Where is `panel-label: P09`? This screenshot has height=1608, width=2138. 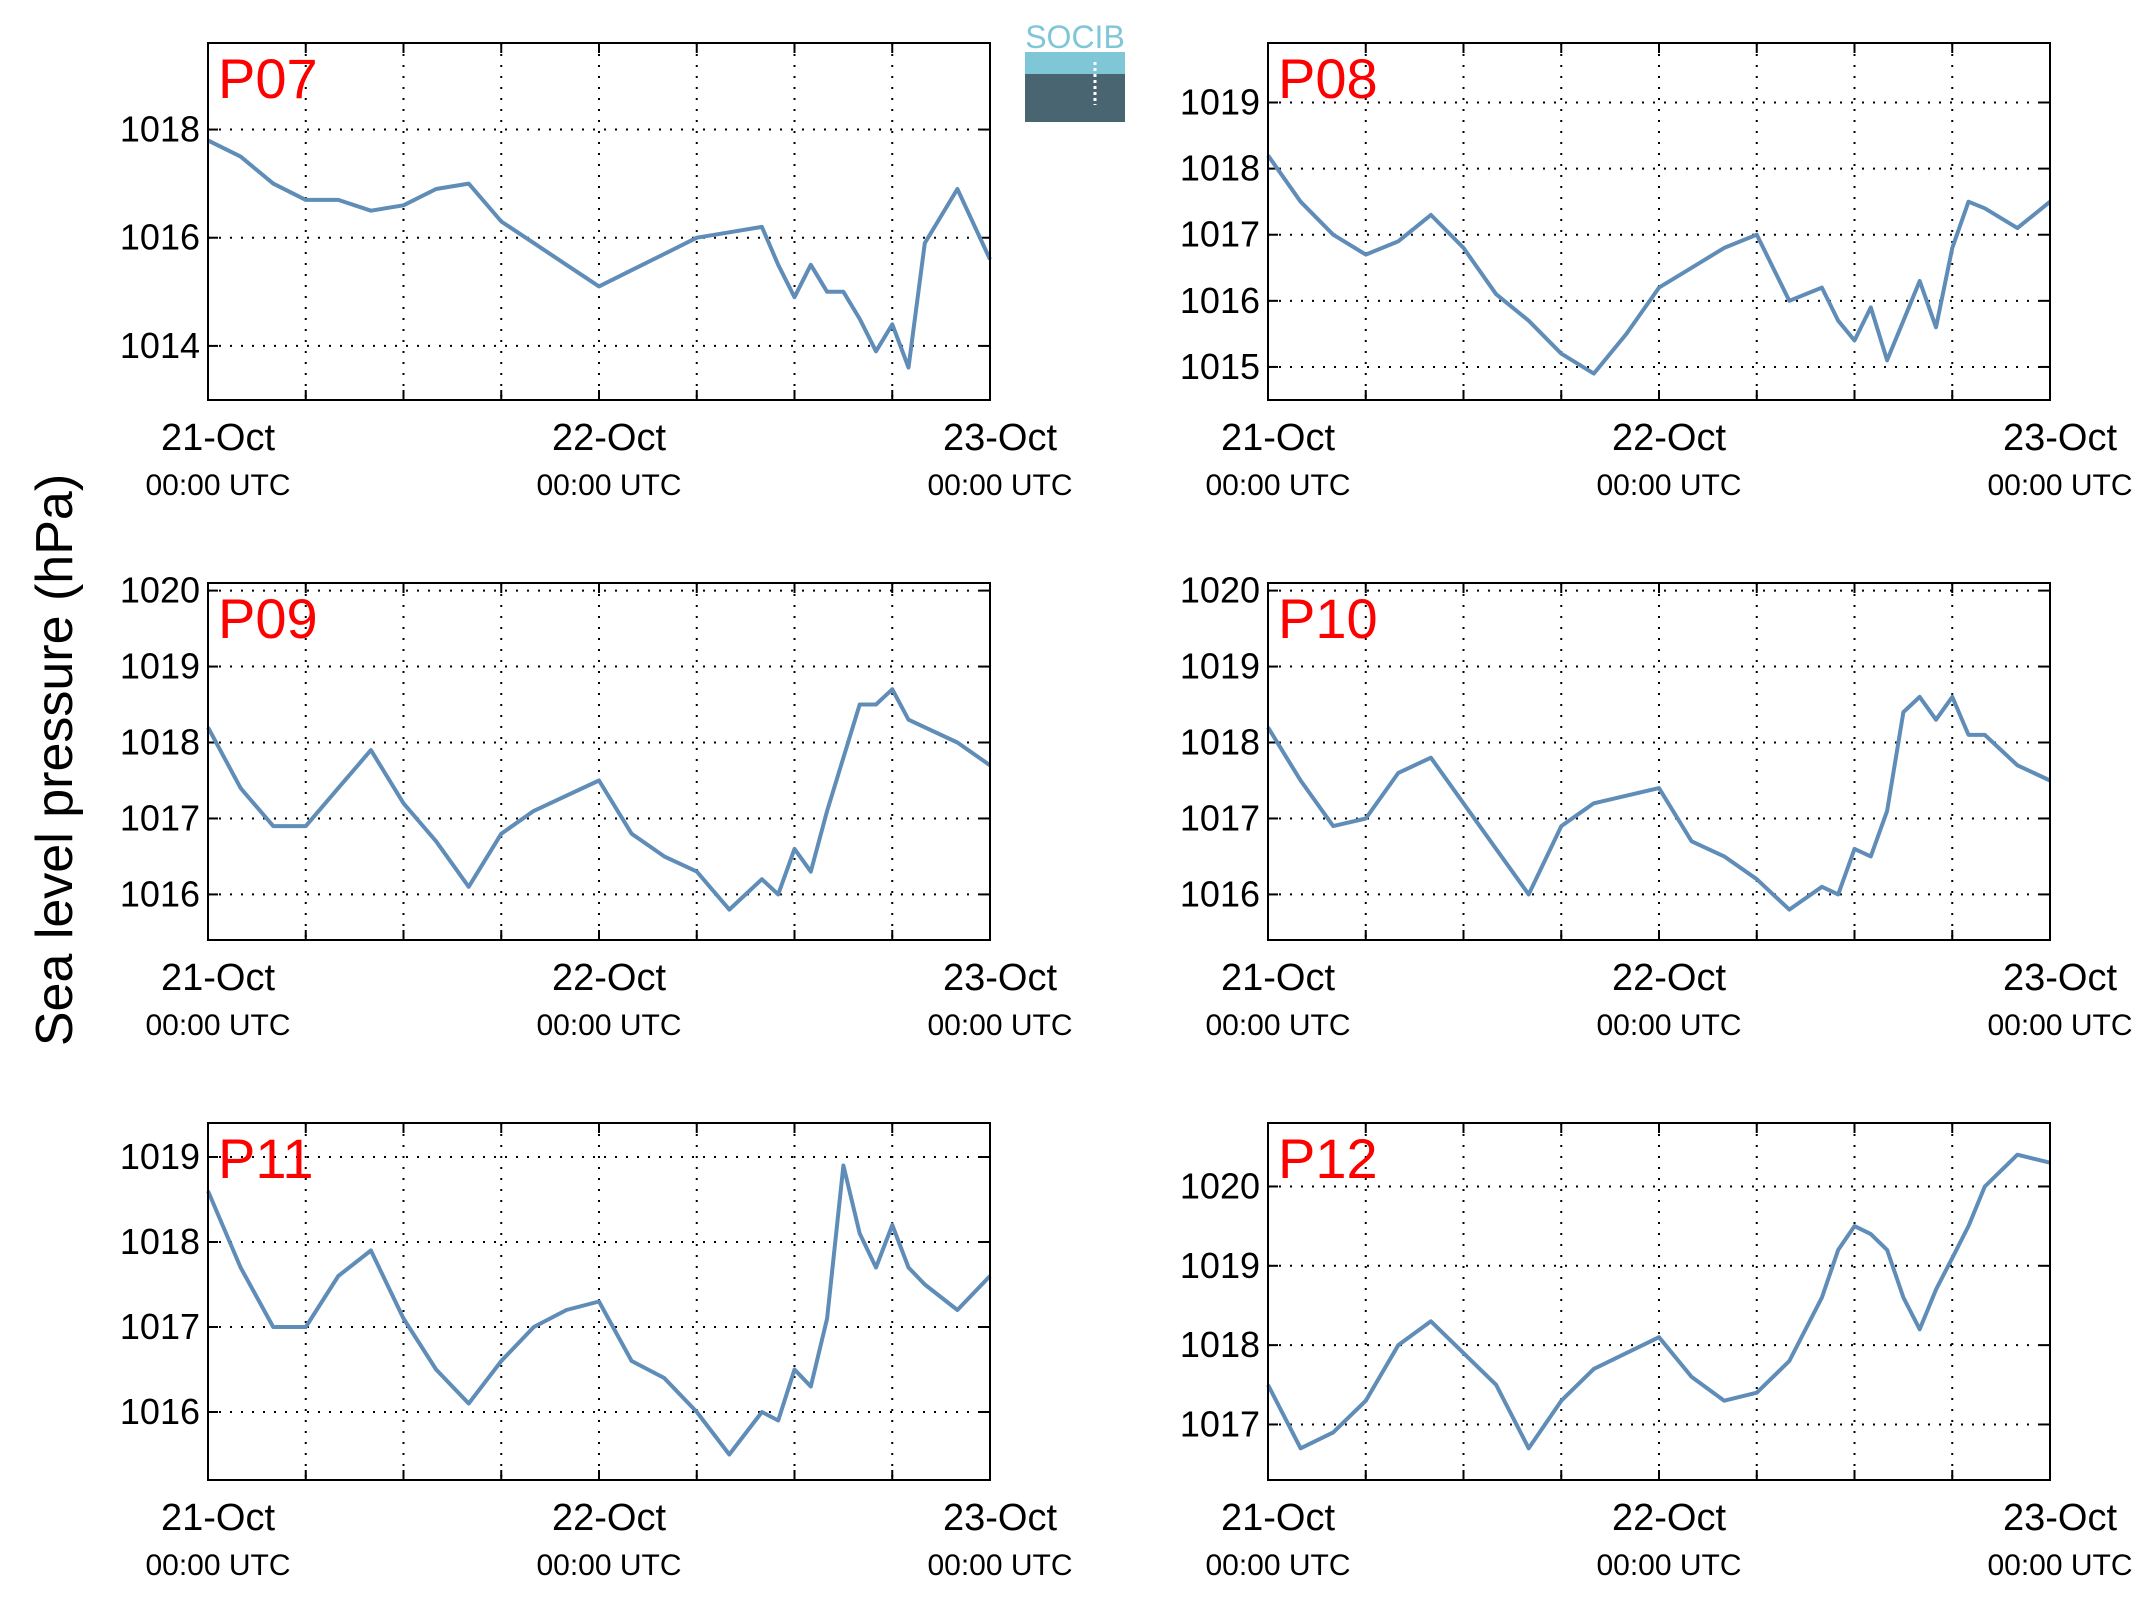
panel-label: P09 is located at coordinates (268, 618).